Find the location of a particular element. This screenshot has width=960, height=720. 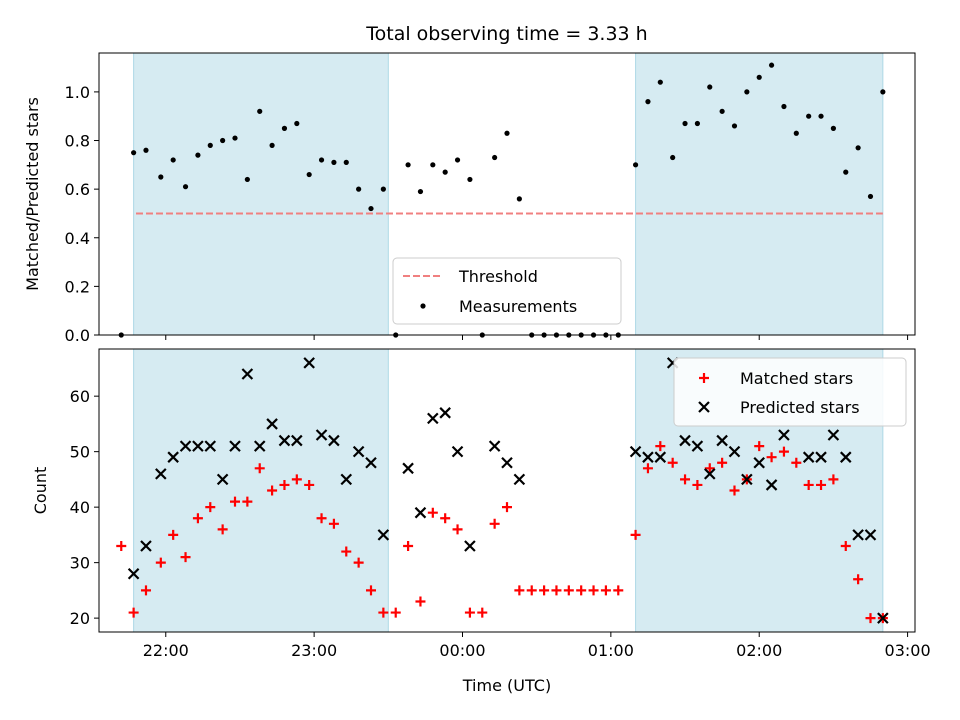

legend-matched-swatch is located at coordinates (704, 378).